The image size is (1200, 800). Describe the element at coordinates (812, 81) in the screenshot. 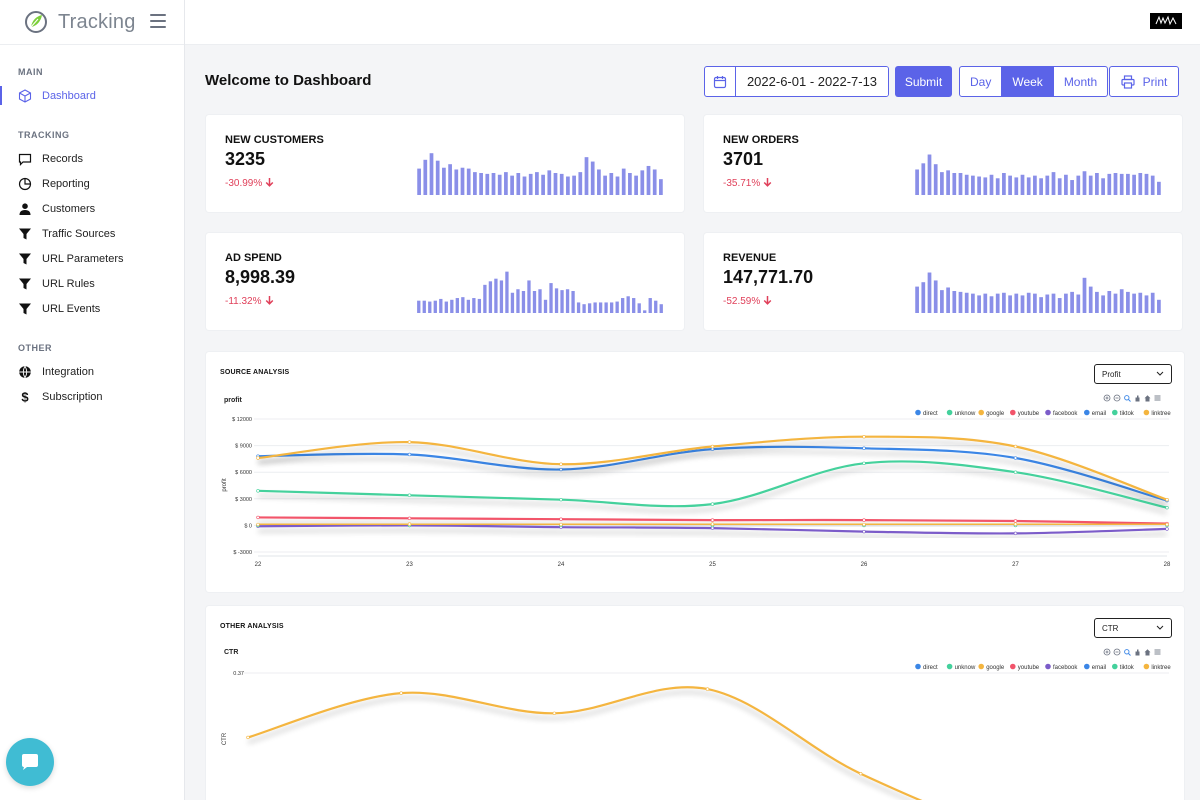

I see `date-range-input` at that location.